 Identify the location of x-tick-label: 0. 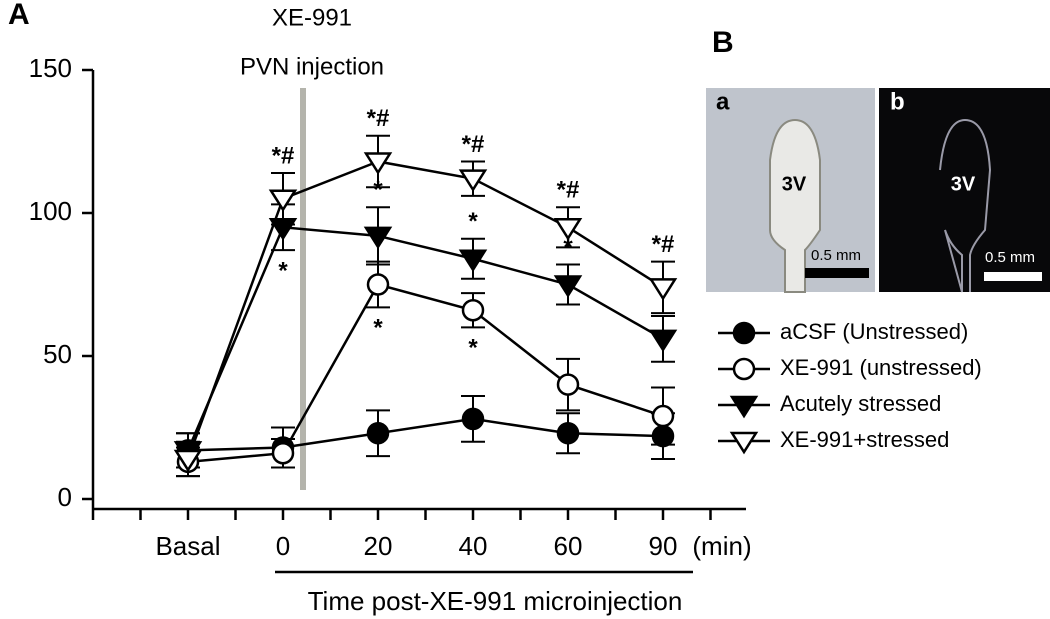
(283, 546).